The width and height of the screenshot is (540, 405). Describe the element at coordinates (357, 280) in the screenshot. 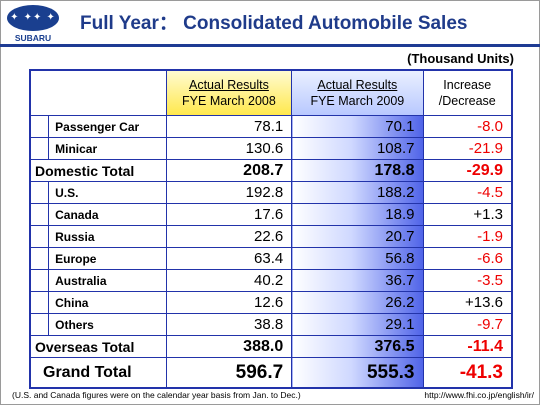

I see `value-2009: 36.7` at that location.